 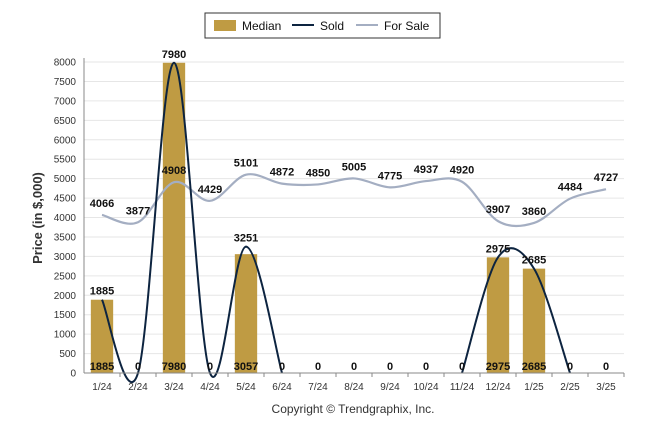 What do you see at coordinates (65, 315) in the screenshot?
I see `y-tick-label: 1500` at bounding box center [65, 315].